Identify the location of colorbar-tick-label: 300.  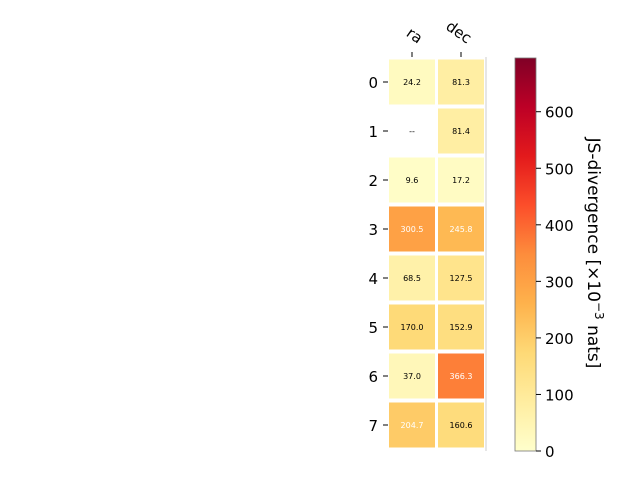
(559, 282).